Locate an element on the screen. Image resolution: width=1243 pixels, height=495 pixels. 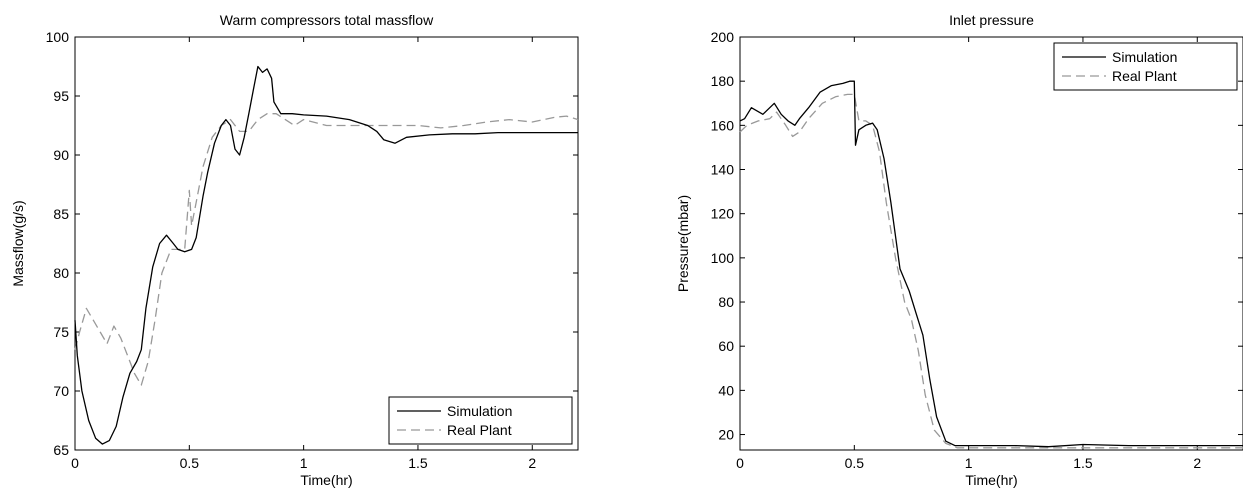
y-tick-label: 40 is located at coordinates (726, 390).